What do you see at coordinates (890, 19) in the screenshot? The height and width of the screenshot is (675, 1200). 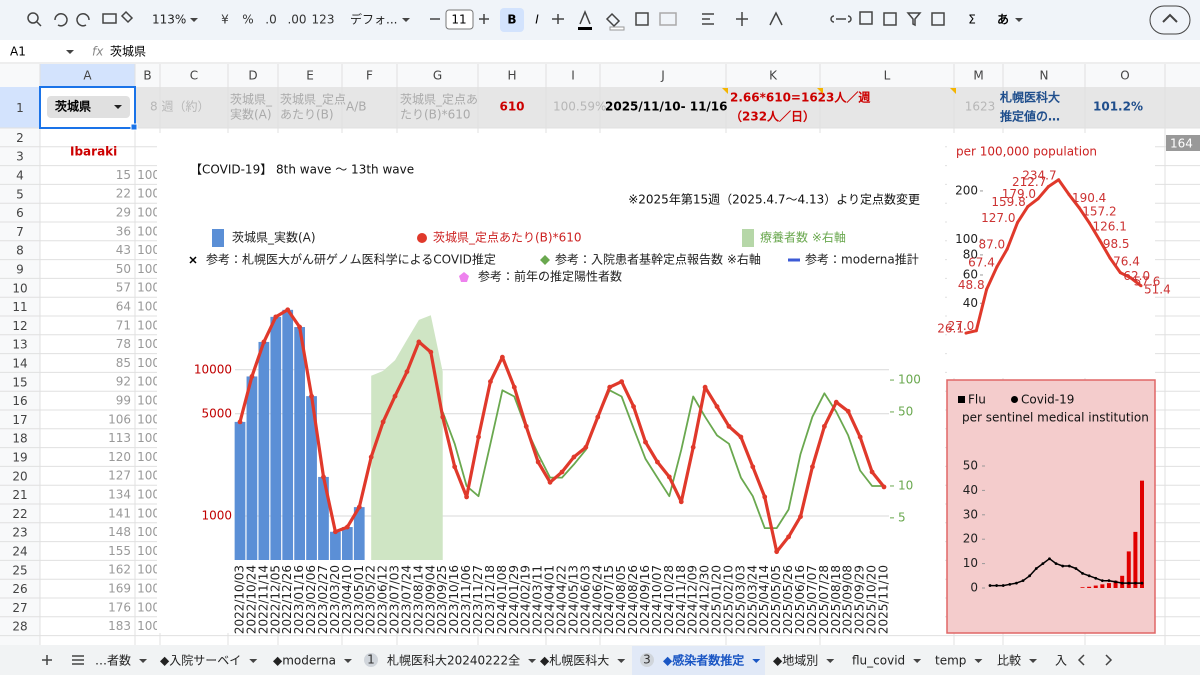 I see `chart-icon` at bounding box center [890, 19].